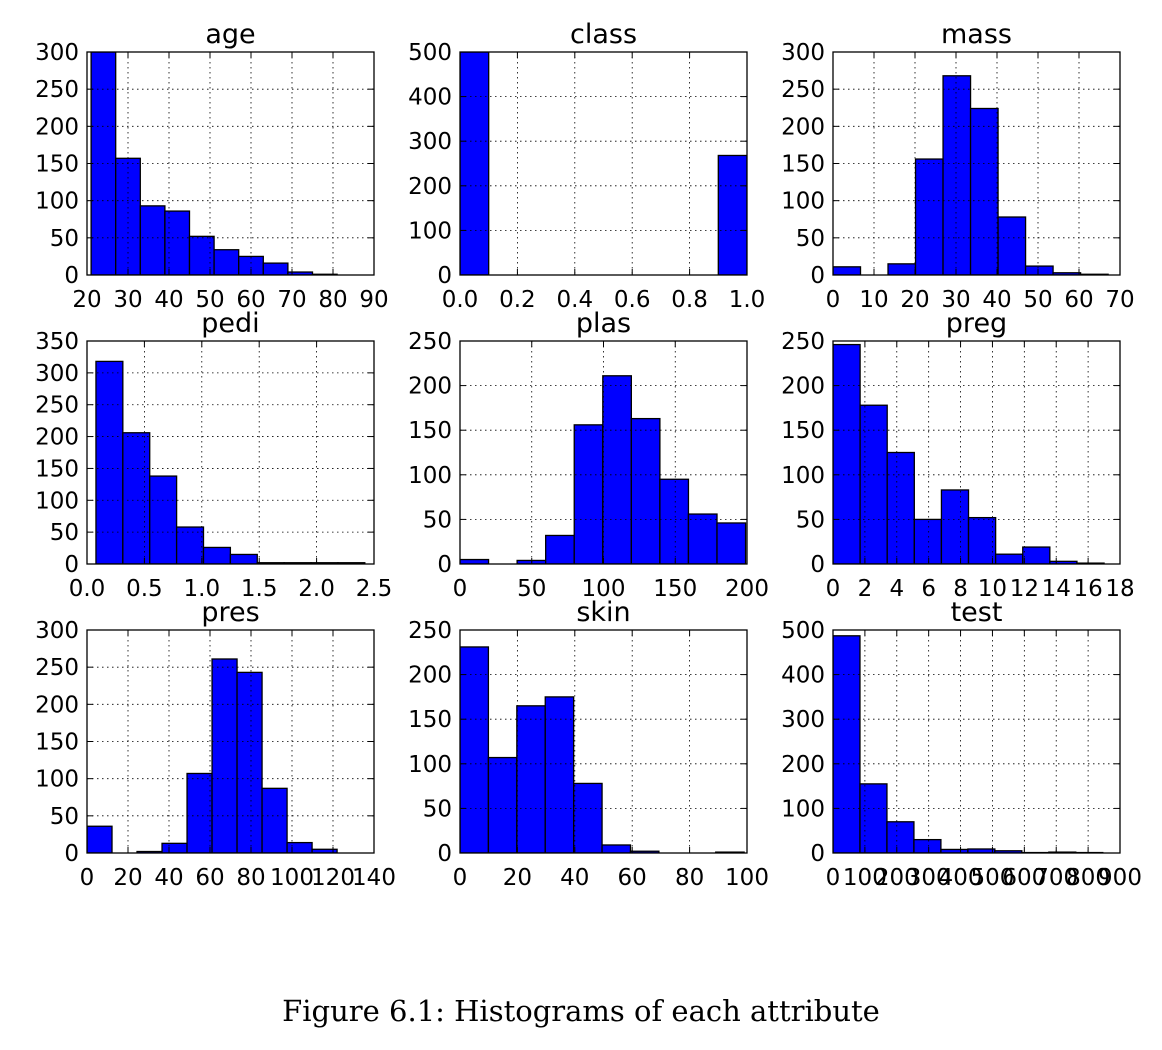 This screenshot has height=1050, width=1162. Describe the element at coordinates (976, 34) in the screenshot. I see `chart-title: mass` at that location.